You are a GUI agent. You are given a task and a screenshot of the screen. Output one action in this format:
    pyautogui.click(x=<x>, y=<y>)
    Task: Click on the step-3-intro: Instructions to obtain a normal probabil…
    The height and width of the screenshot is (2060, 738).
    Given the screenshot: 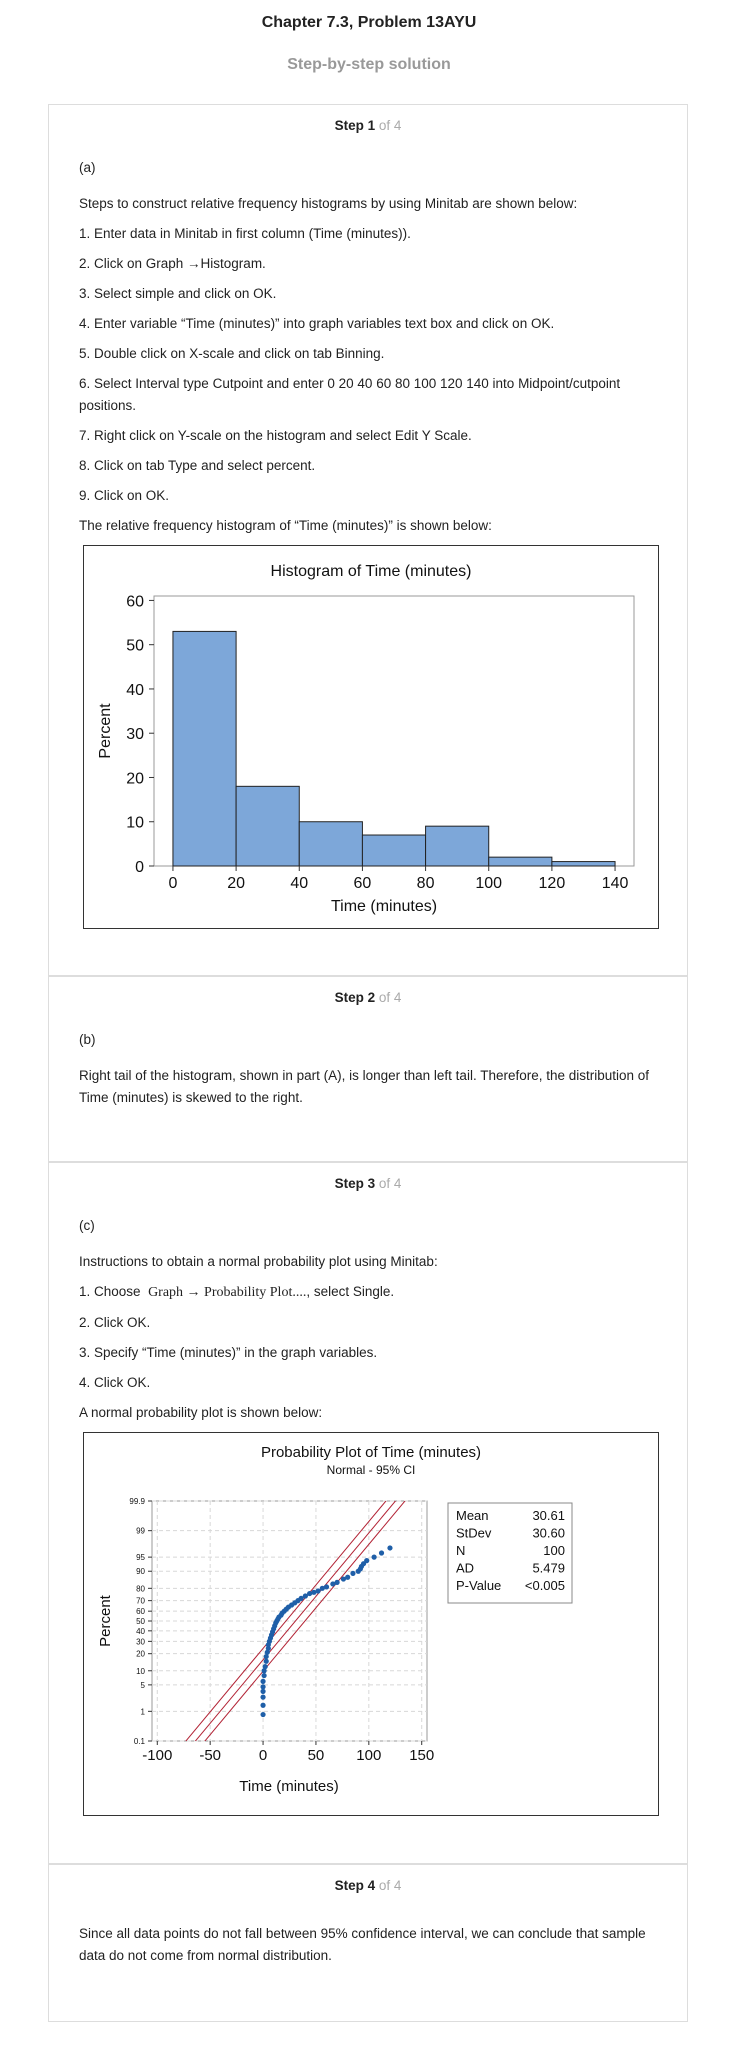 What is the action you would take?
    pyautogui.click(x=258, y=1261)
    